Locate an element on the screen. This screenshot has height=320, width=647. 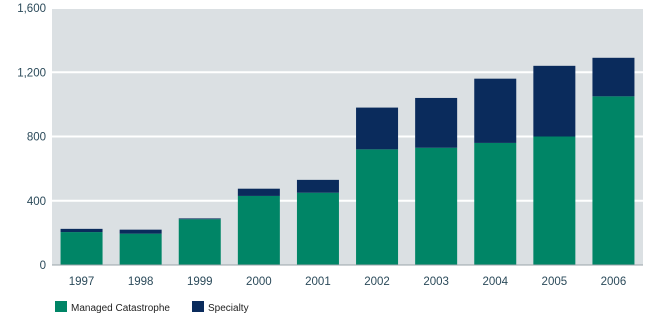
x-axis-ticks: 1997 1998 1999 2000 2001 2002 2003 2004 2005 2006 is located at coordinates (347, 282).